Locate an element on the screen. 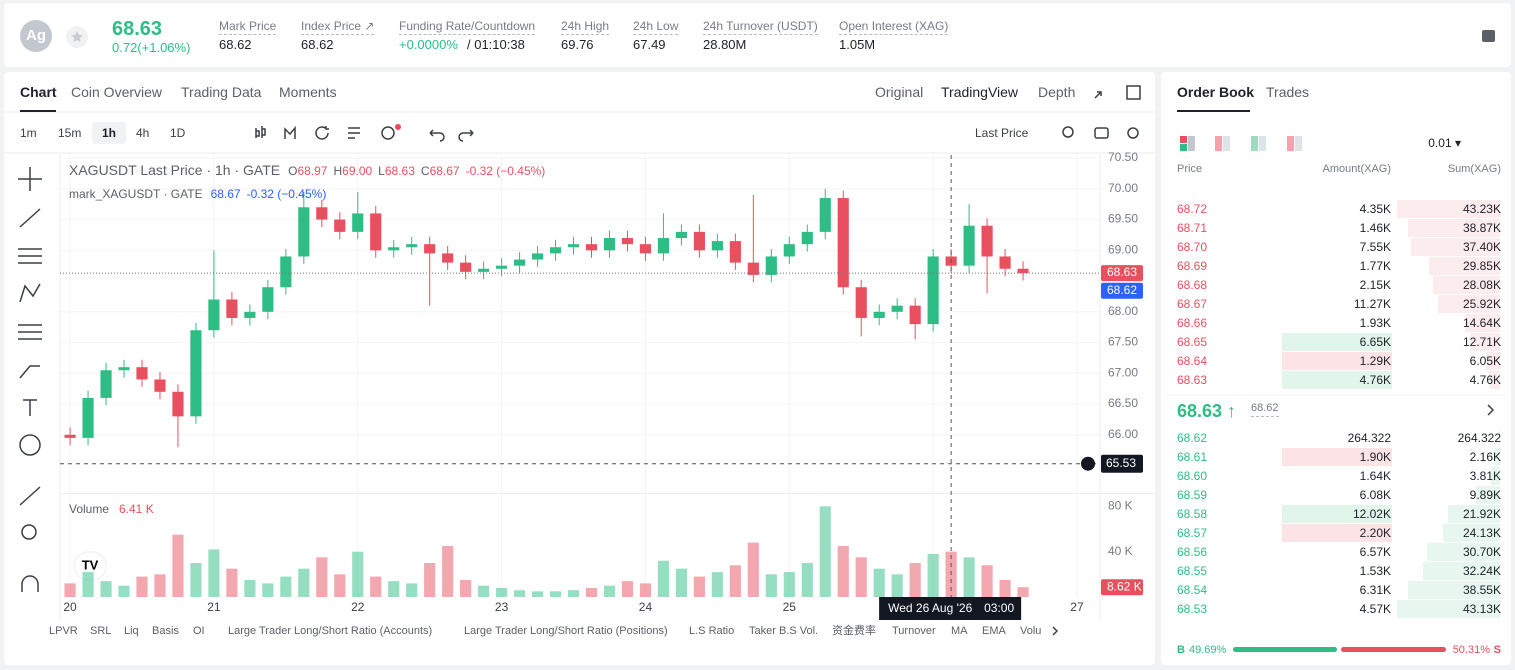 The width and height of the screenshot is (1515, 670). text-tool is located at coordinates (30, 407).